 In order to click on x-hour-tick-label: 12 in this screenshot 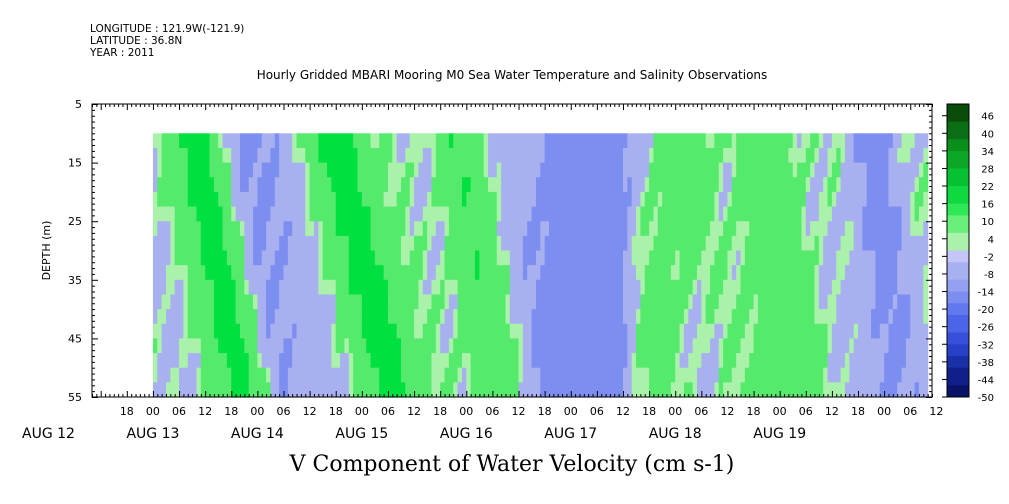, I will do `click(310, 411)`.